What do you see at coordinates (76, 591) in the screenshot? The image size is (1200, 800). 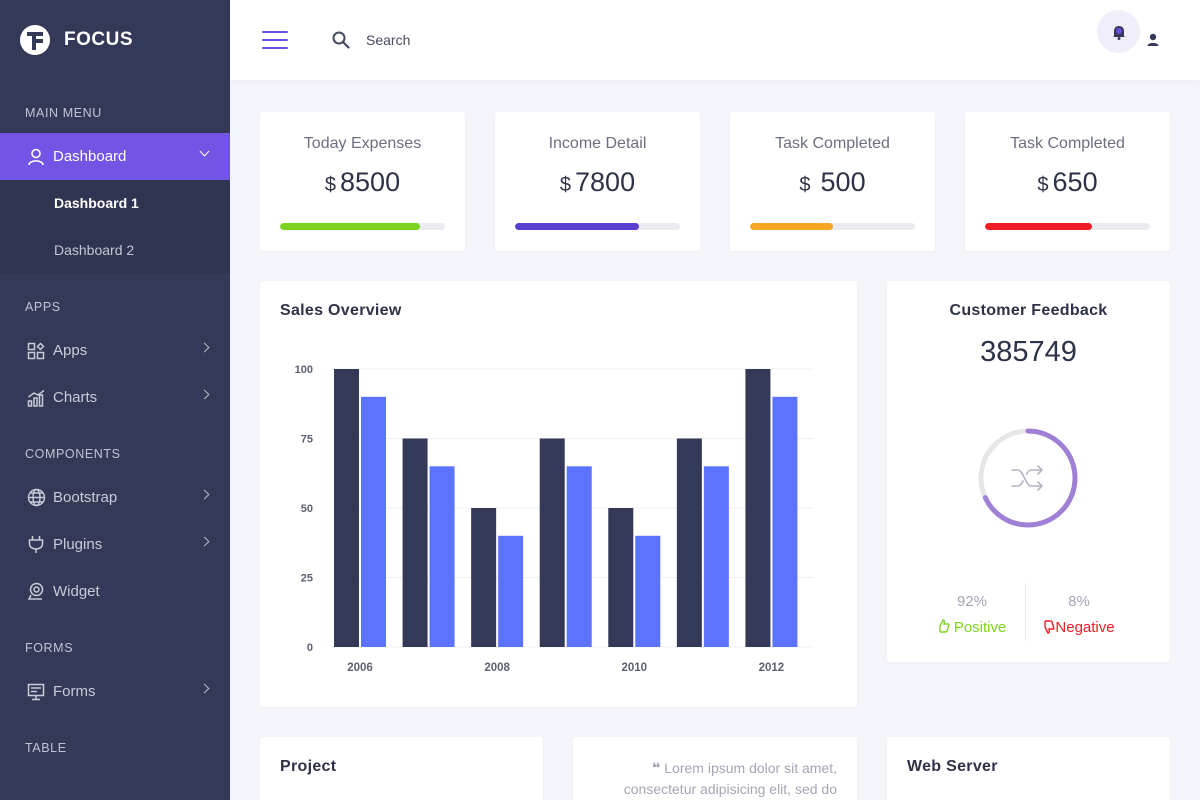 I see `sidebar-item-label: Widget` at bounding box center [76, 591].